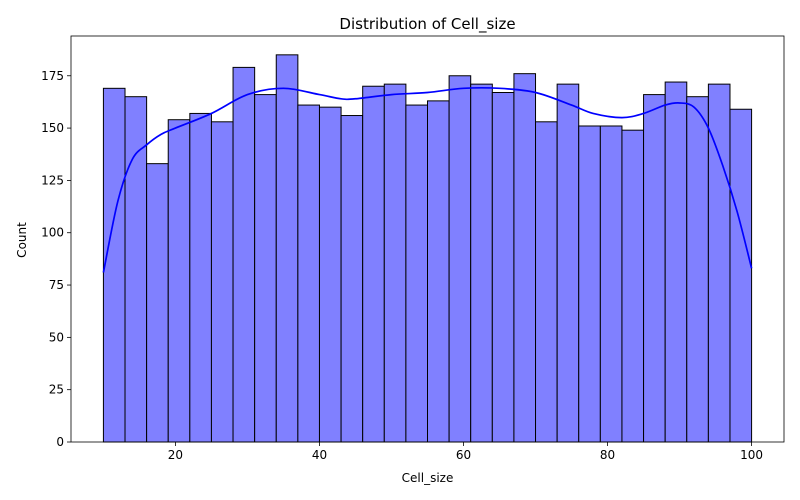 Image resolution: width=800 pixels, height=500 pixels. I want to click on y-axis-ticks: 0 25 50 75 100 125 150 175, so click(56, 259).